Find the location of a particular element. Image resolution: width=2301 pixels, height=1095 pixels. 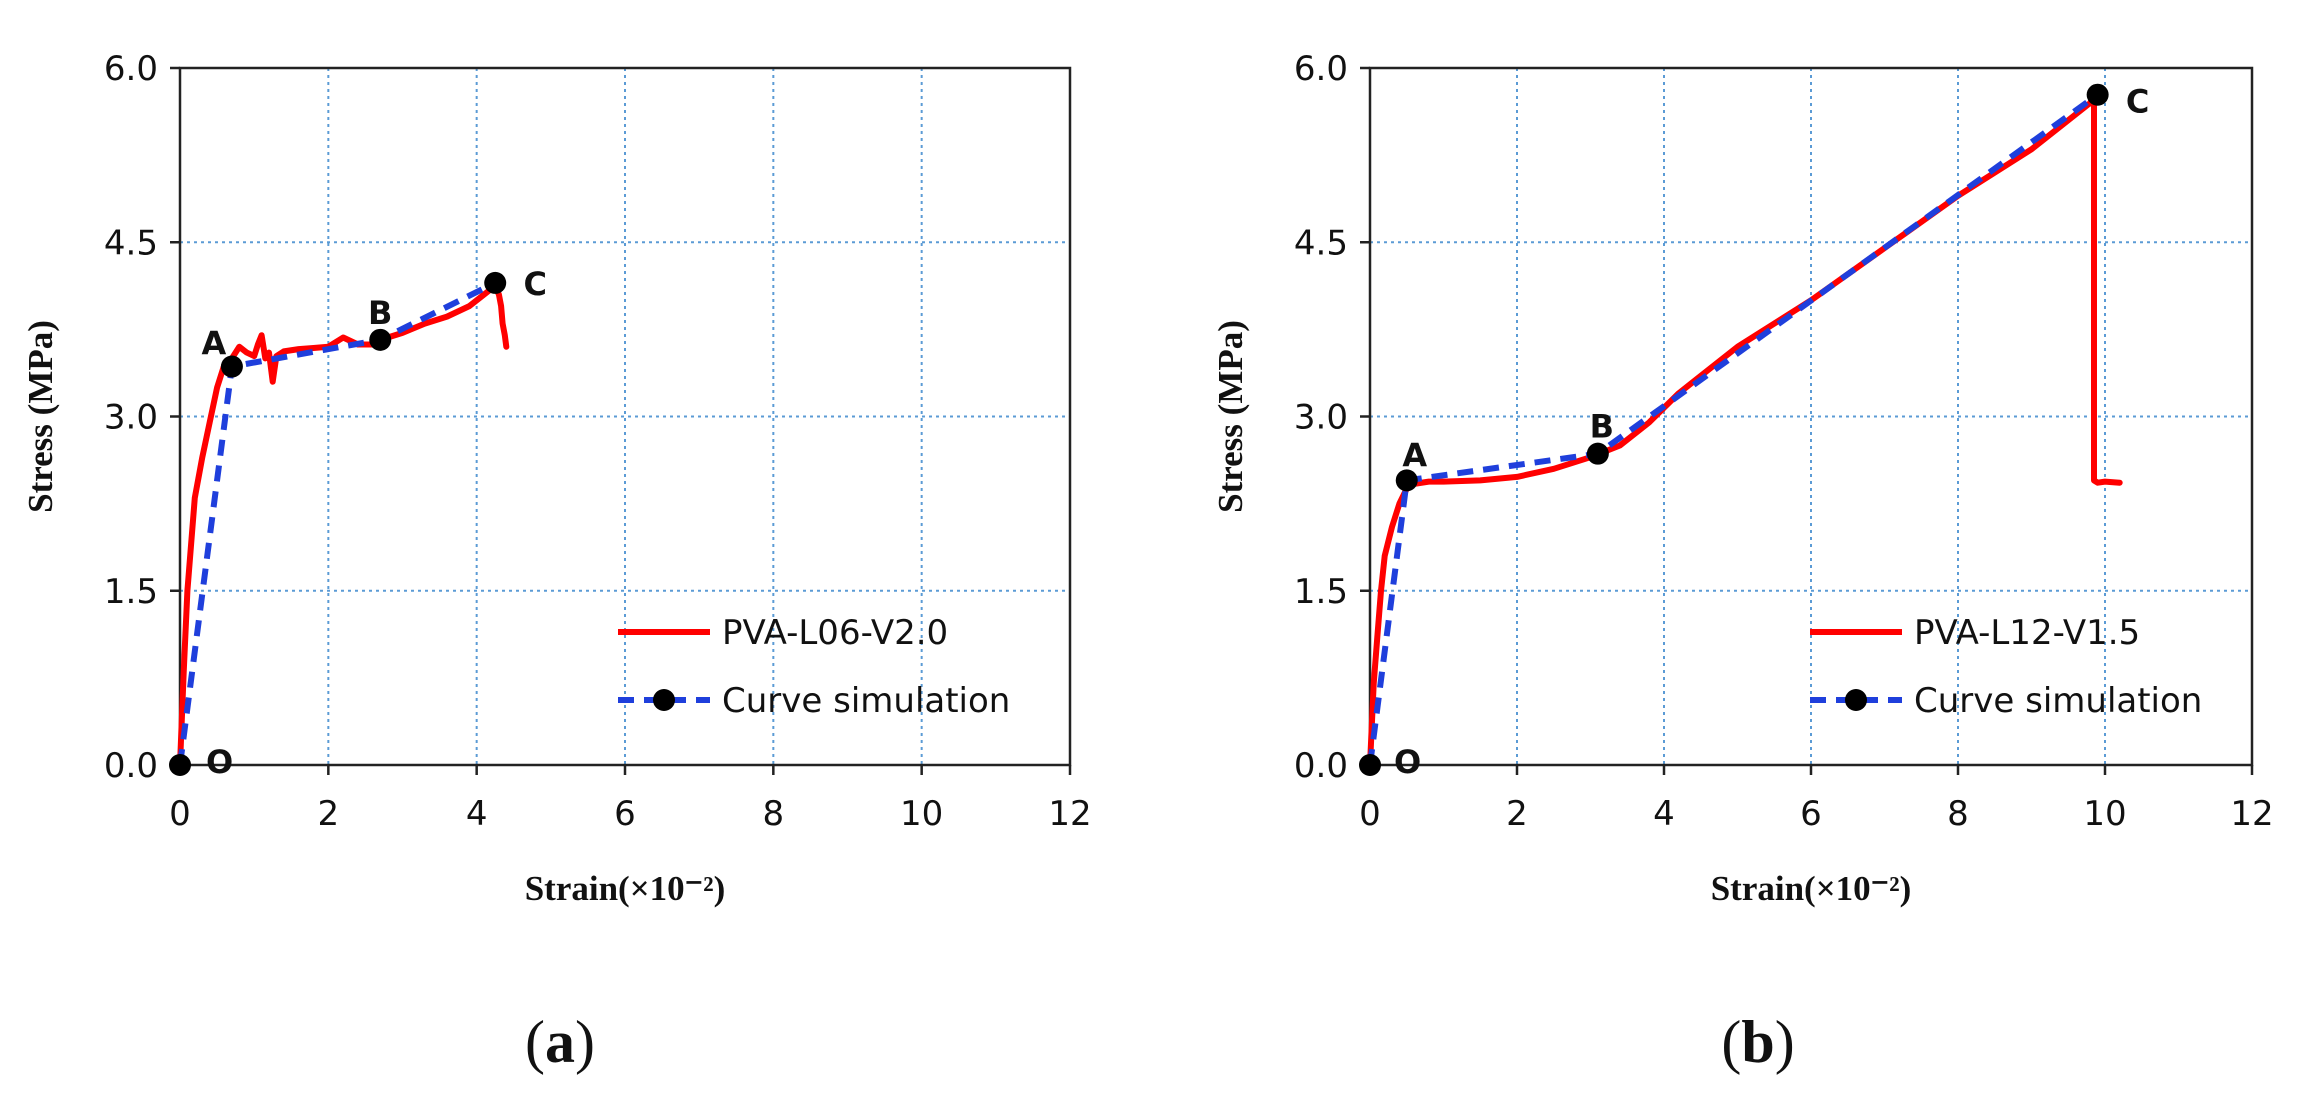

panel-caption-letter: b is located at coordinates (1757, 1042).